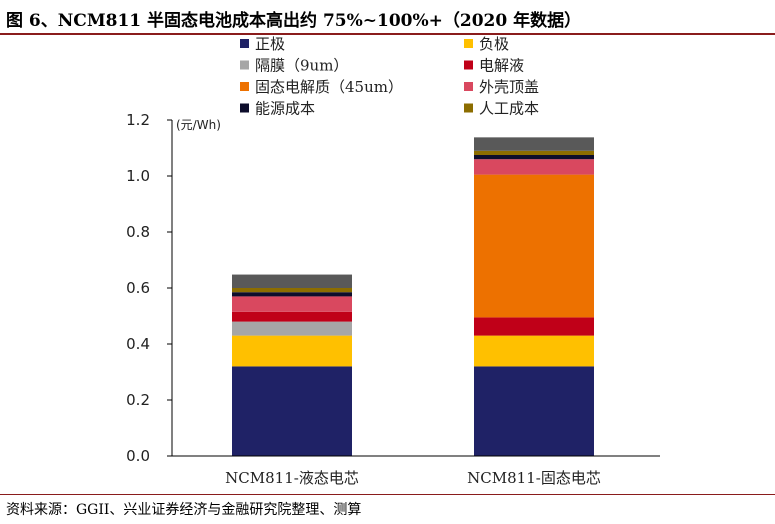 This screenshot has height=524, width=775. I want to click on legend-label: 外壳顶盖, so click(509, 87).